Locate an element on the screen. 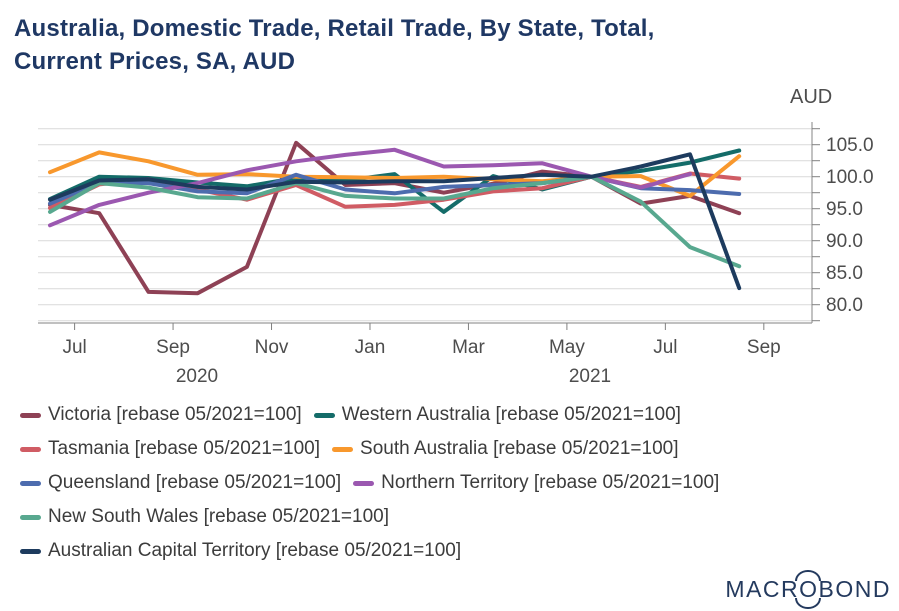 The image size is (899, 611). legend-item-queensland: Queensland [rebase 05/2021=100] is located at coordinates (180, 483).